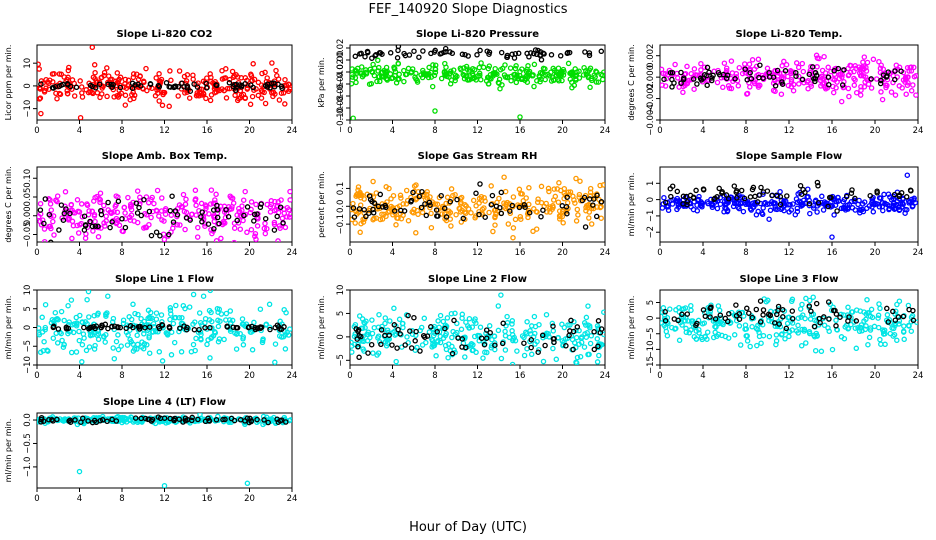 The height and width of the screenshot is (540, 936). I want to click on y-axis-label: degrees C per min., so click(8, 204).